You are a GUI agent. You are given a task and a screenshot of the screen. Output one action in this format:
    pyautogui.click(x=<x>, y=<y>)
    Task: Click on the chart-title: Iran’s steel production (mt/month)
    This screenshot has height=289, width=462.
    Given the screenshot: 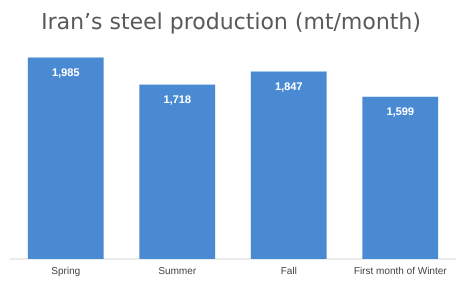 What is the action you would take?
    pyautogui.click(x=231, y=22)
    